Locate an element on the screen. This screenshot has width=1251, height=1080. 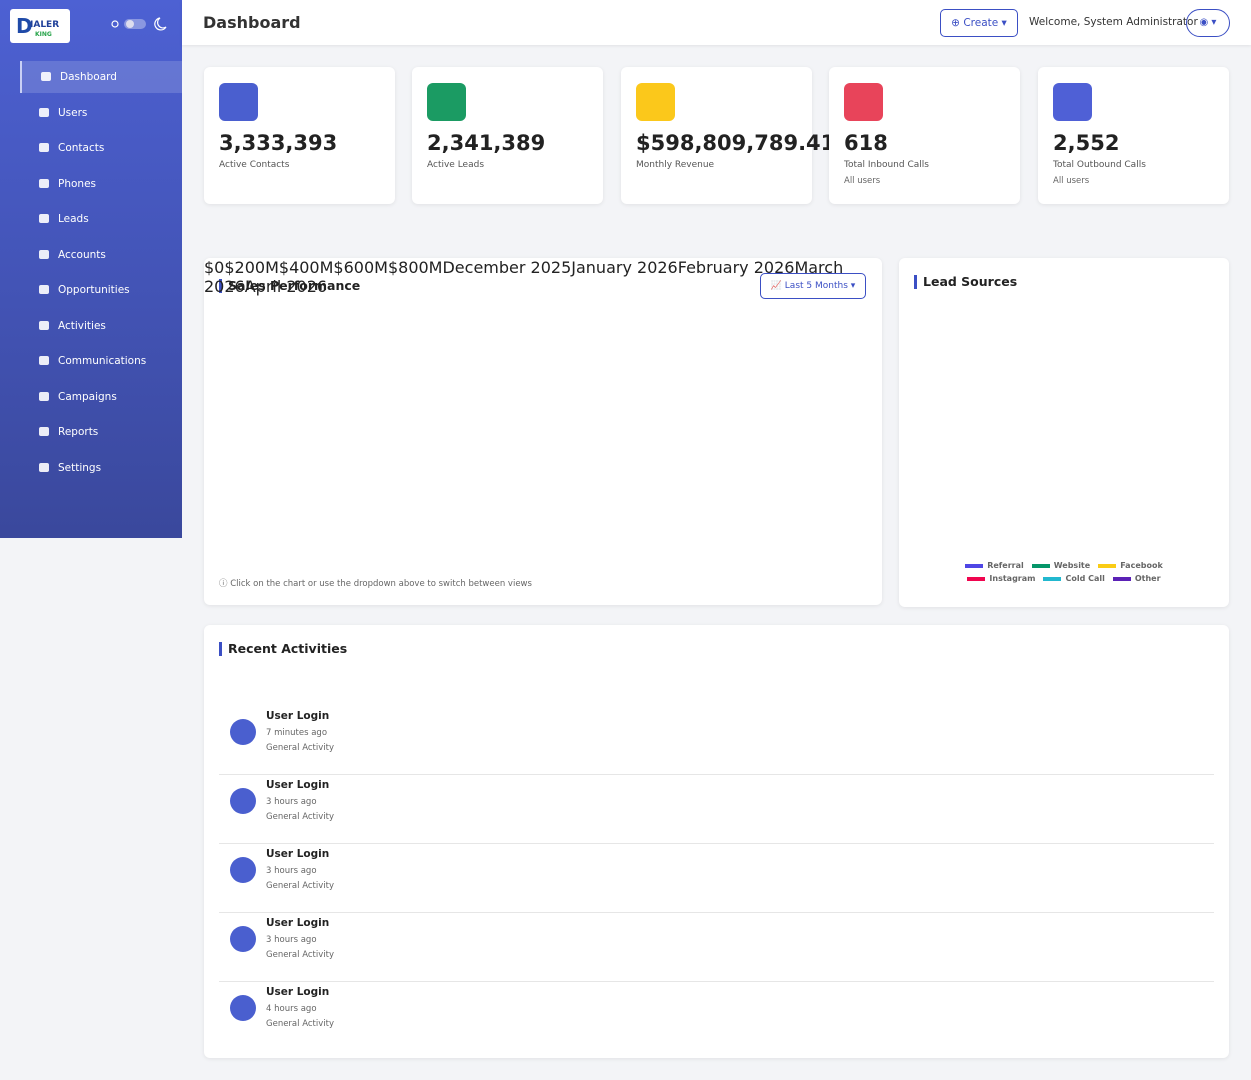
legend-label: Facebook is located at coordinates (1141, 565).